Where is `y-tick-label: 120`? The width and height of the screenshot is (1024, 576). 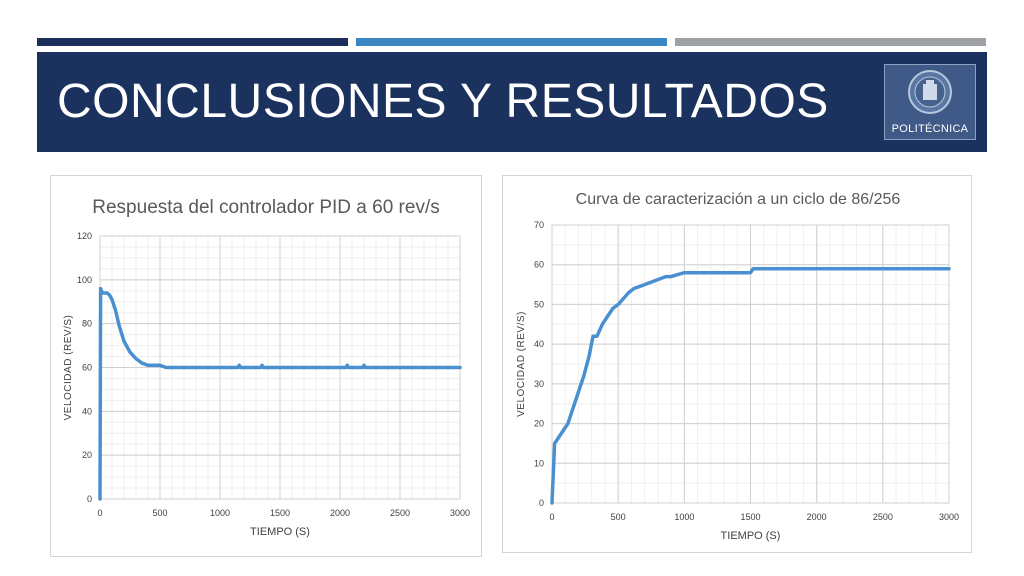 y-tick-label: 120 is located at coordinates (84, 236).